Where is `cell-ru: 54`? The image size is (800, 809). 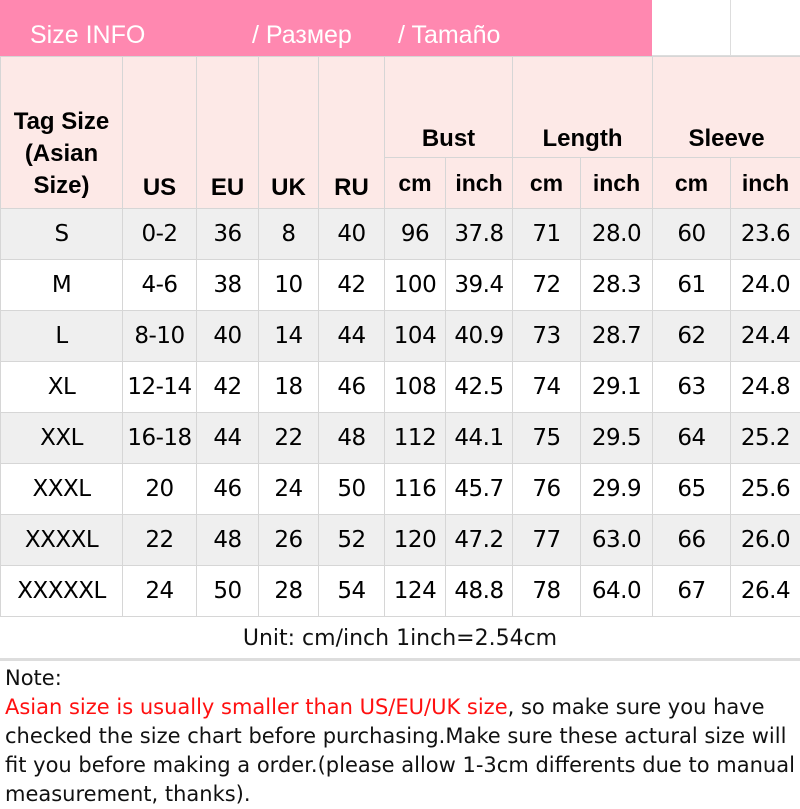
cell-ru: 54 is located at coordinates (352, 591).